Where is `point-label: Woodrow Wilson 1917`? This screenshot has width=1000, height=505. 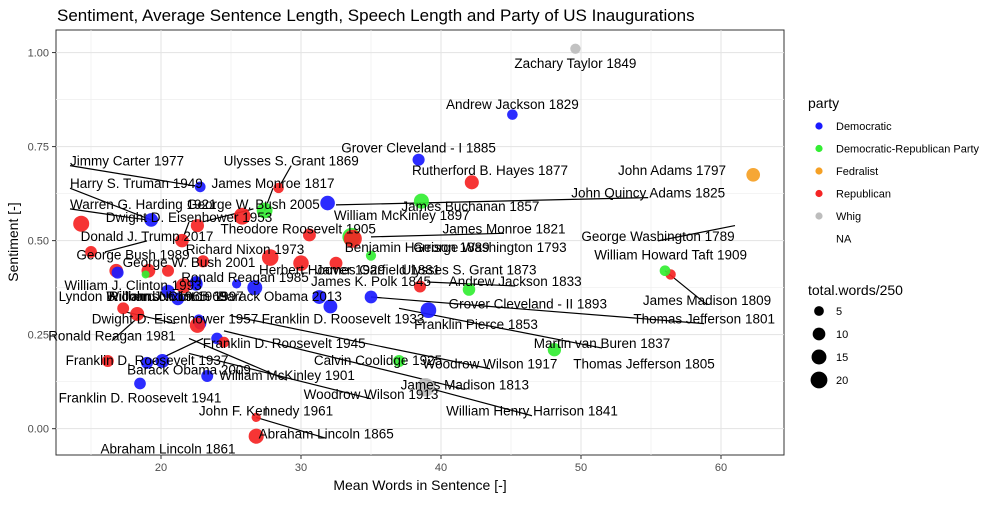
point-label: Woodrow Wilson 1917 is located at coordinates (490, 364).